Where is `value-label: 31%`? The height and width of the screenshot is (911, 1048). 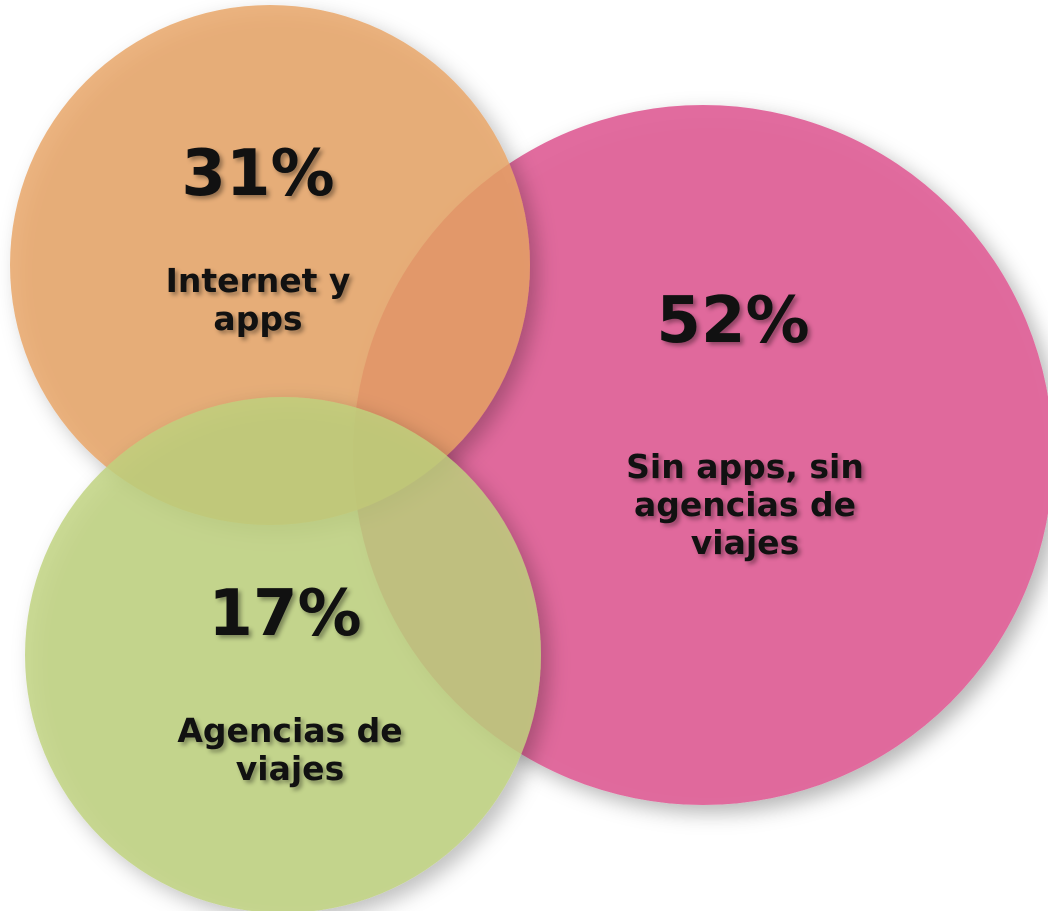
value-label: 31% is located at coordinates (258, 174).